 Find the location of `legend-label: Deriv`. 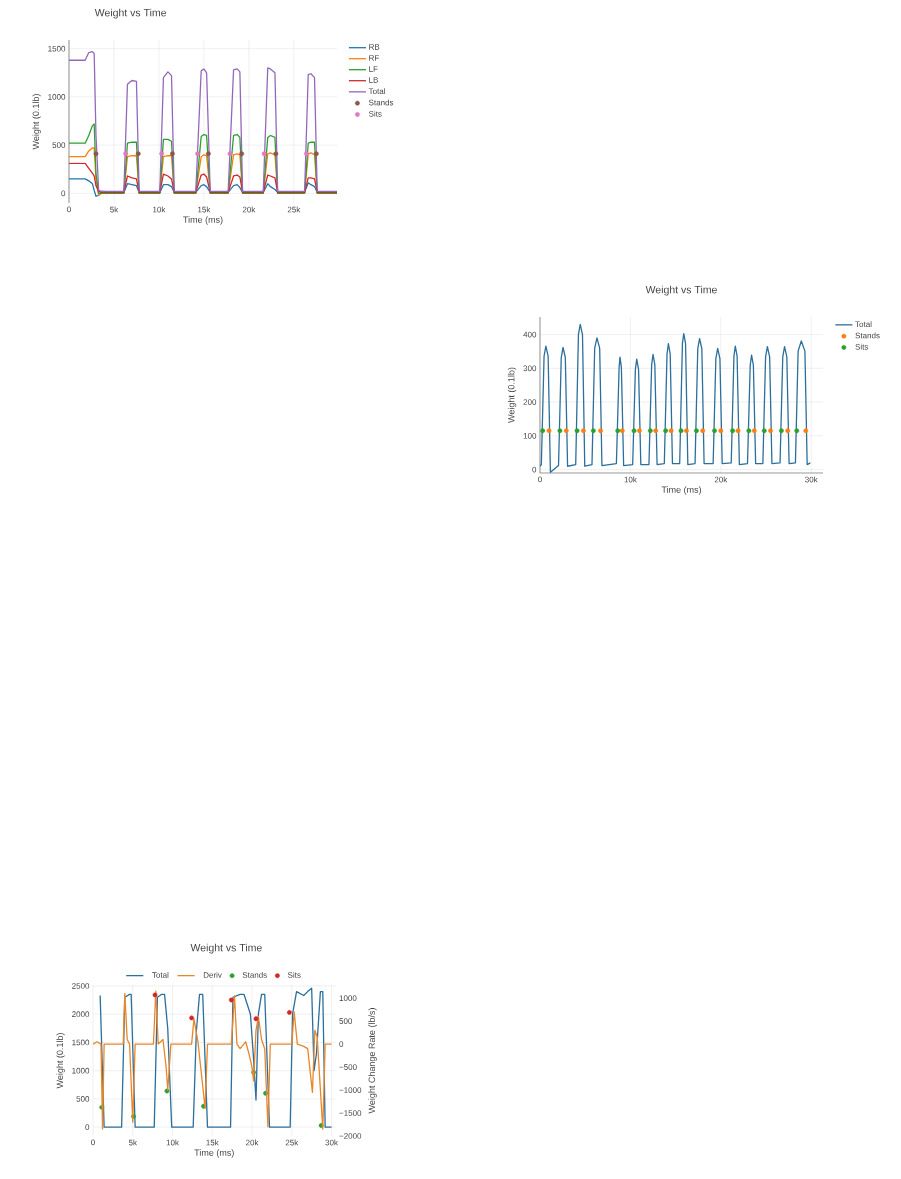

legend-label: Deriv is located at coordinates (212, 974).